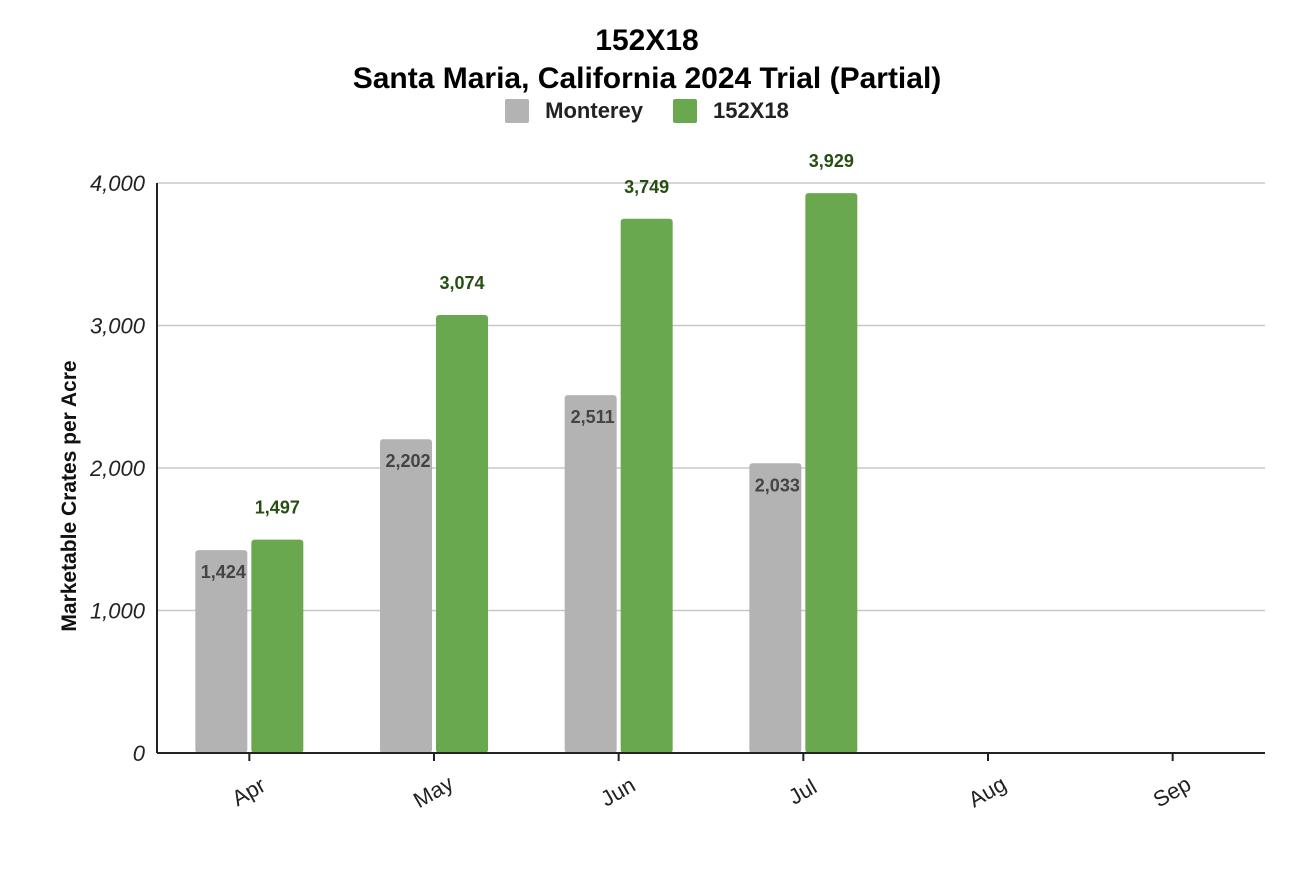 This screenshot has width=1294, height=870. I want to click on data-label: 1,424, so click(223, 572).